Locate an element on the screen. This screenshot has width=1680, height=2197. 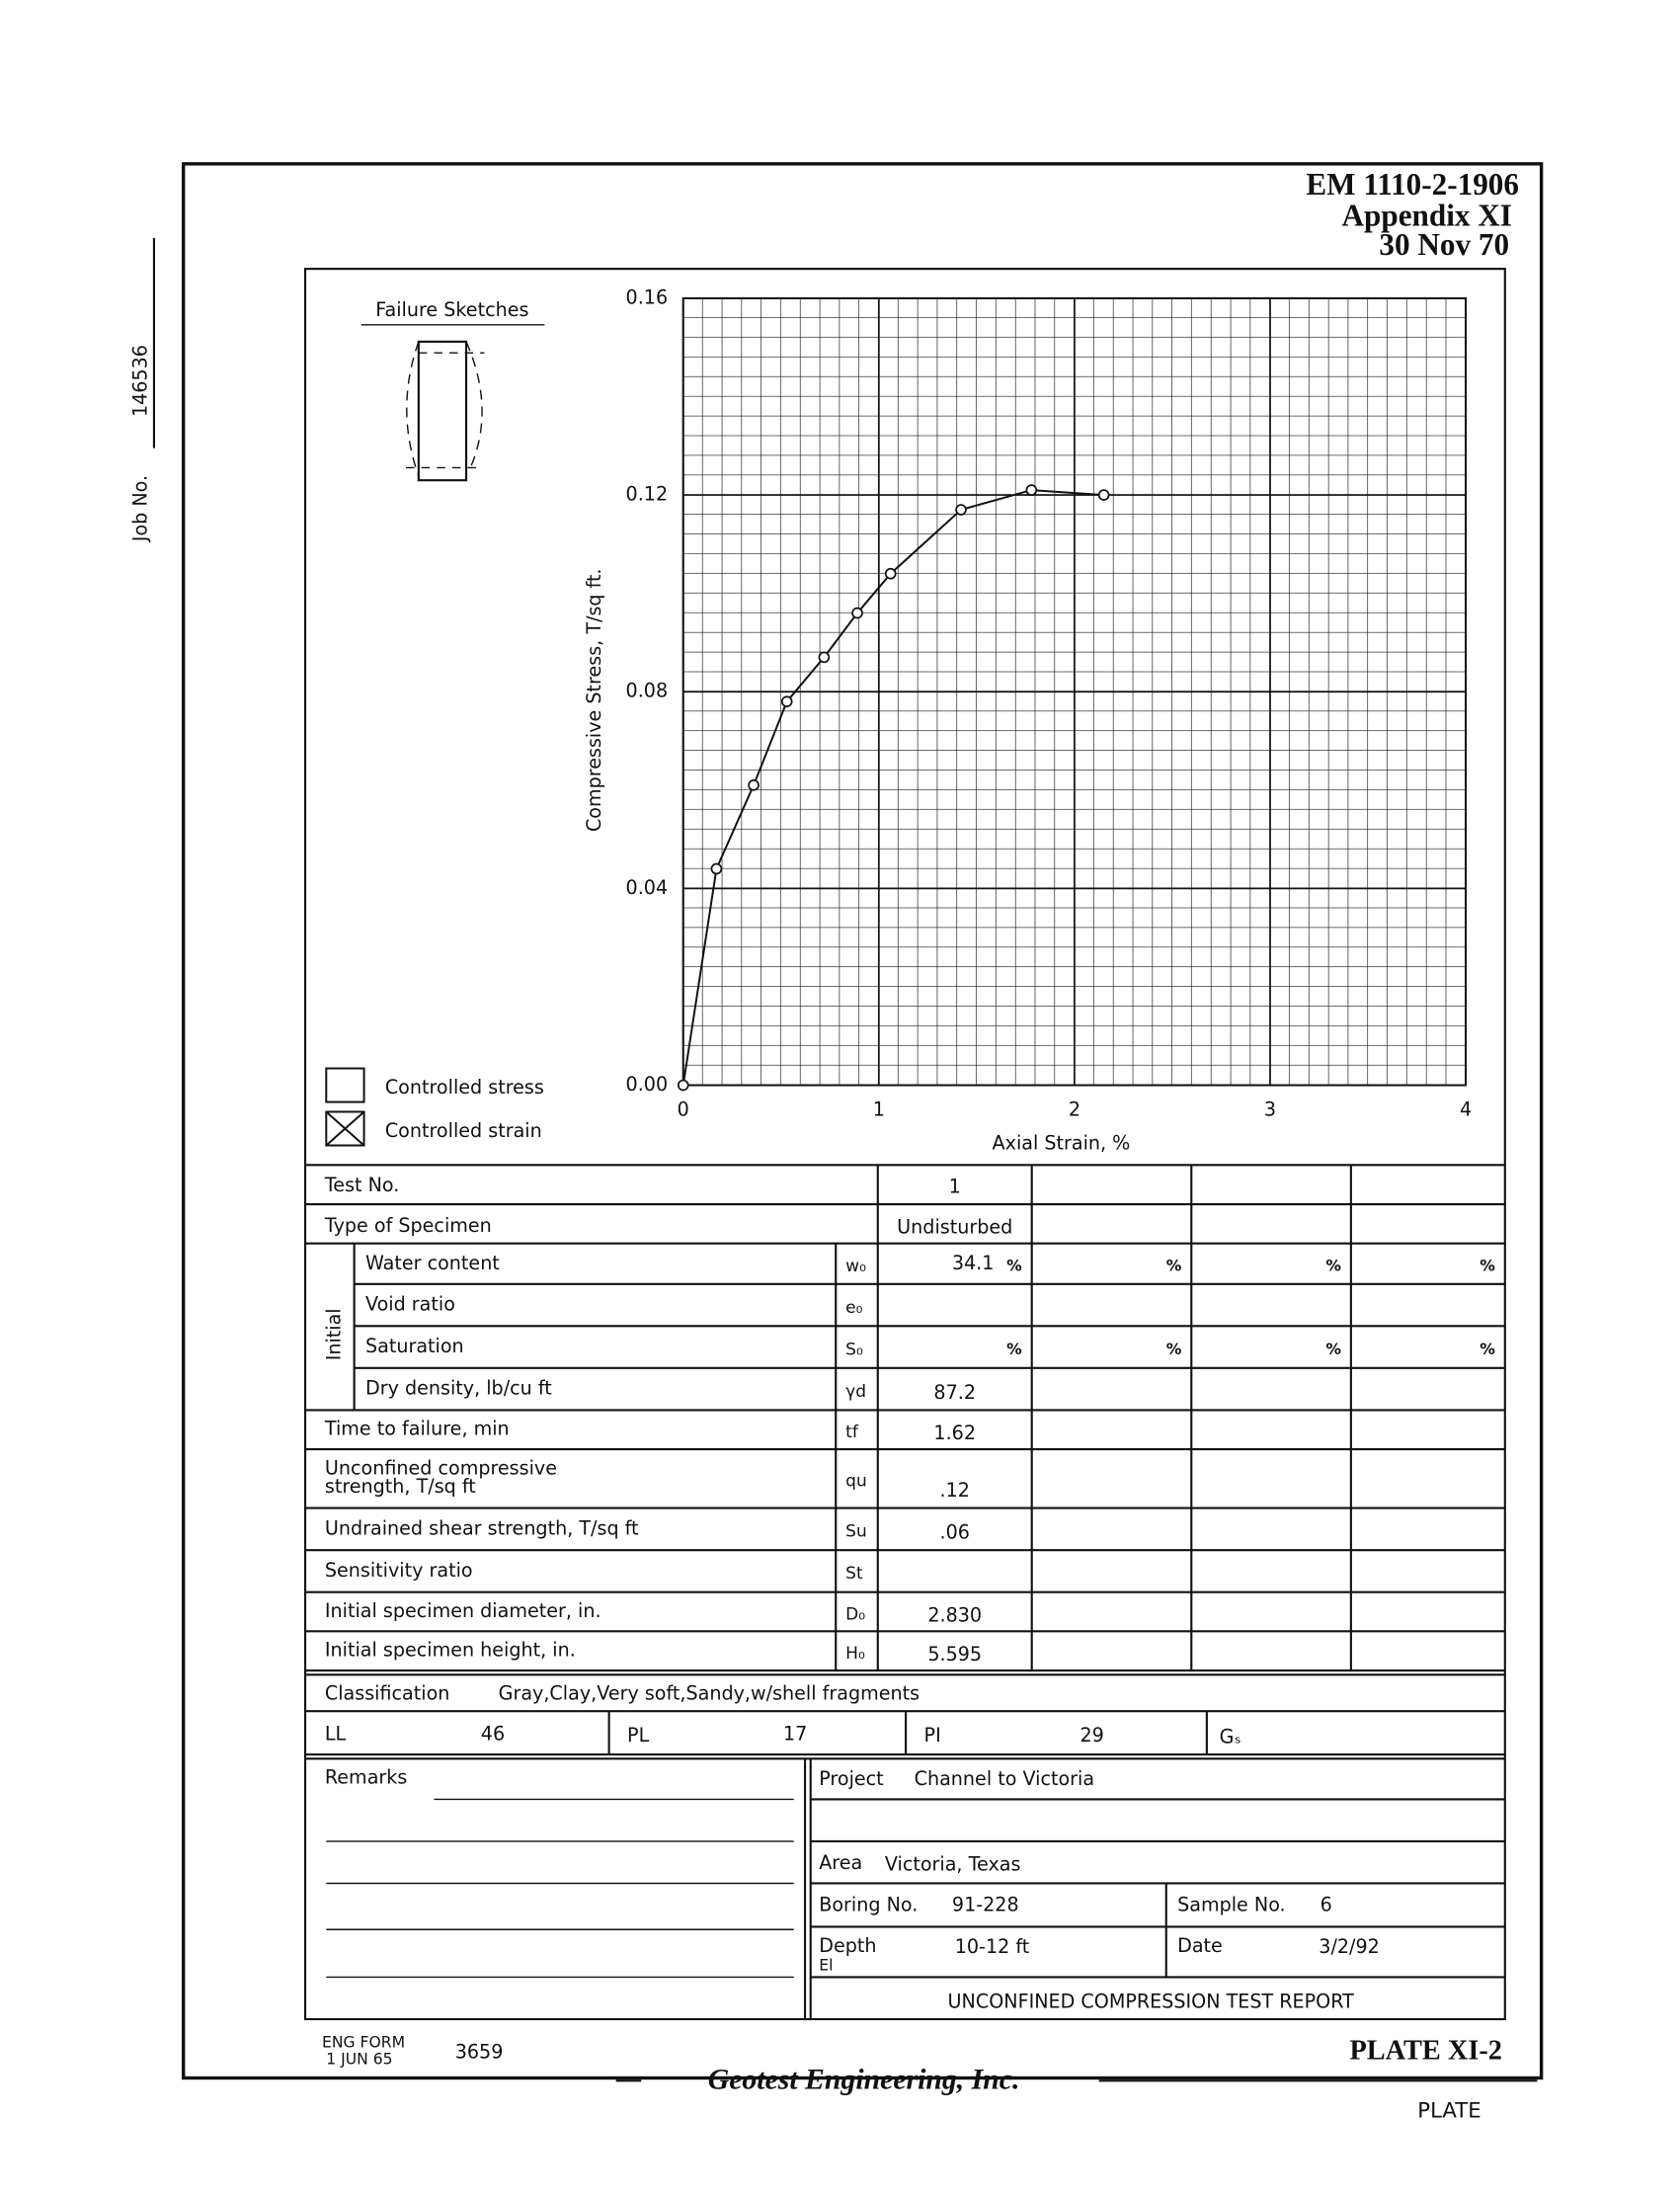
checkbox-label: Controlled stress is located at coordinates (464, 1087).